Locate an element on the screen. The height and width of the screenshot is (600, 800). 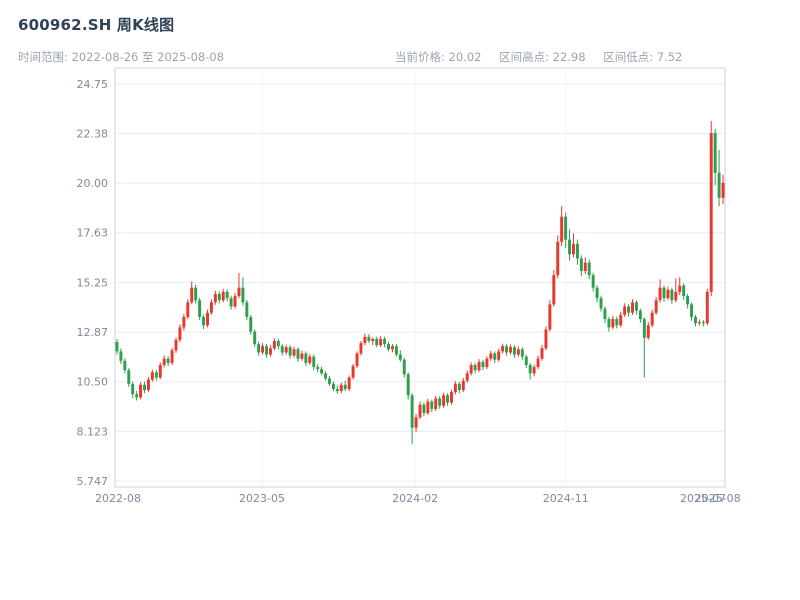
y-axis-tick-label: 20.00 is located at coordinates (93, 183).